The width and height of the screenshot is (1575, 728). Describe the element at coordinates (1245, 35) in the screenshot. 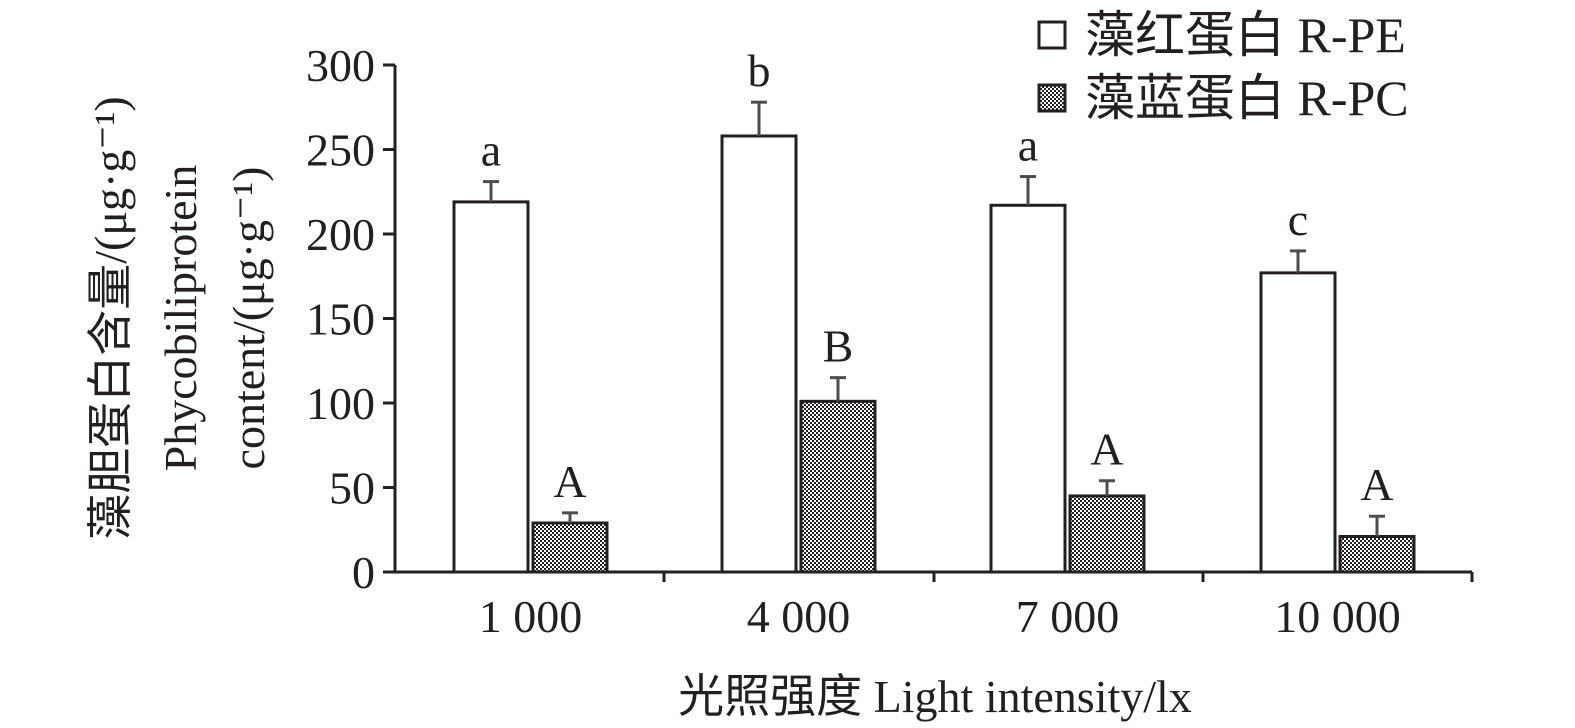

I see `legend-label-r-pe: 藻红蛋白 R-PE` at that location.